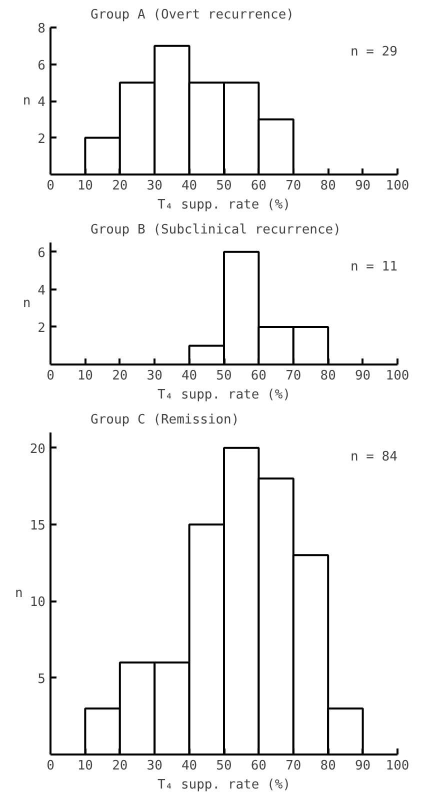 This screenshot has width=422, height=803. What do you see at coordinates (374, 457) in the screenshot?
I see `annotation: n = 84` at bounding box center [374, 457].